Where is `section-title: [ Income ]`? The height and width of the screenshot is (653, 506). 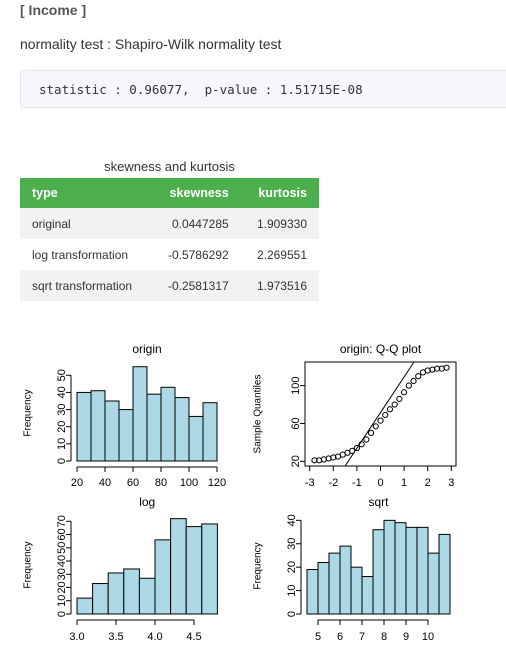
section-title: [ Income ] is located at coordinates (53, 10).